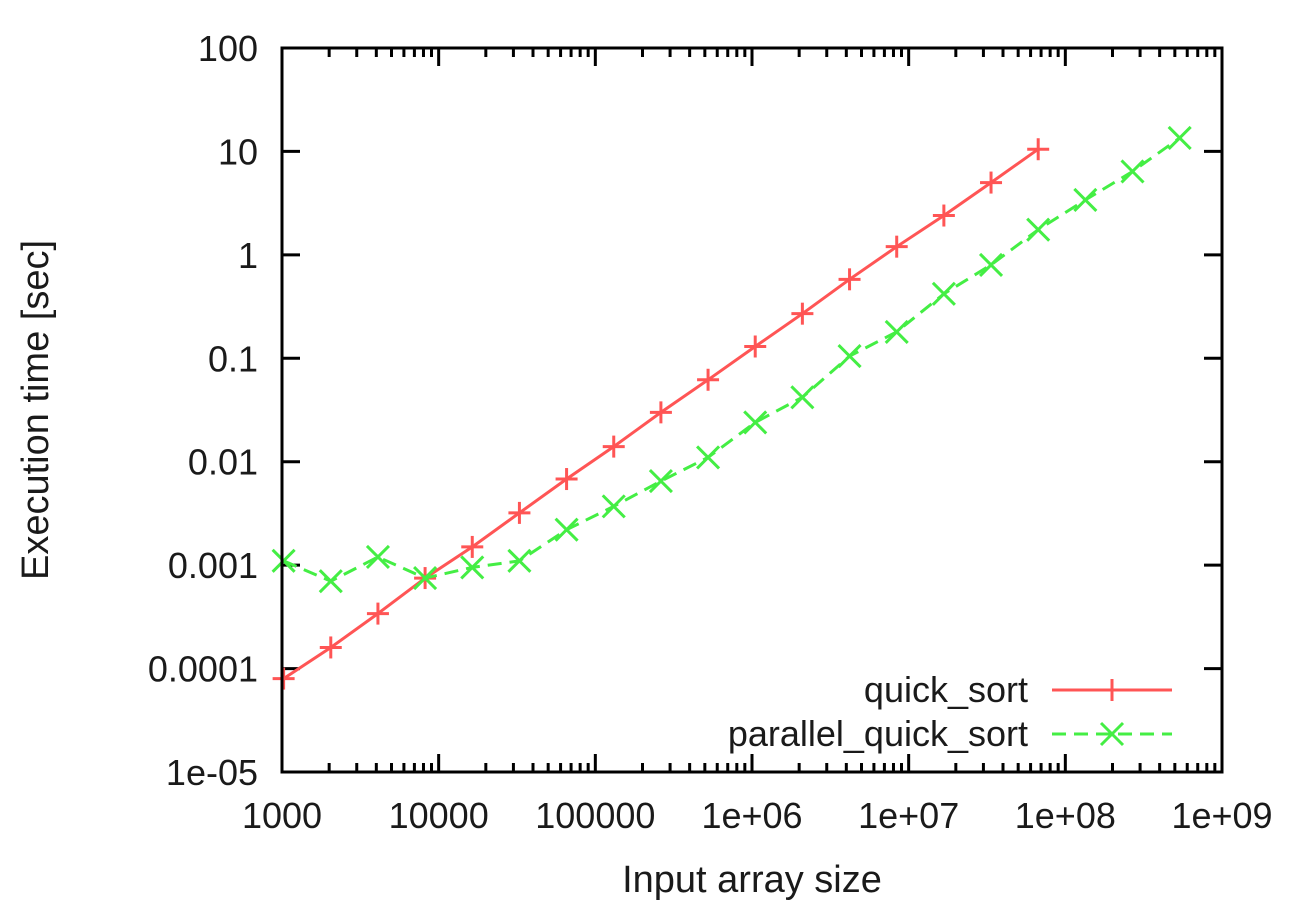 Image resolution: width=1300 pixels, height=907 pixels. I want to click on legend-label: quick_sort, so click(946, 689).